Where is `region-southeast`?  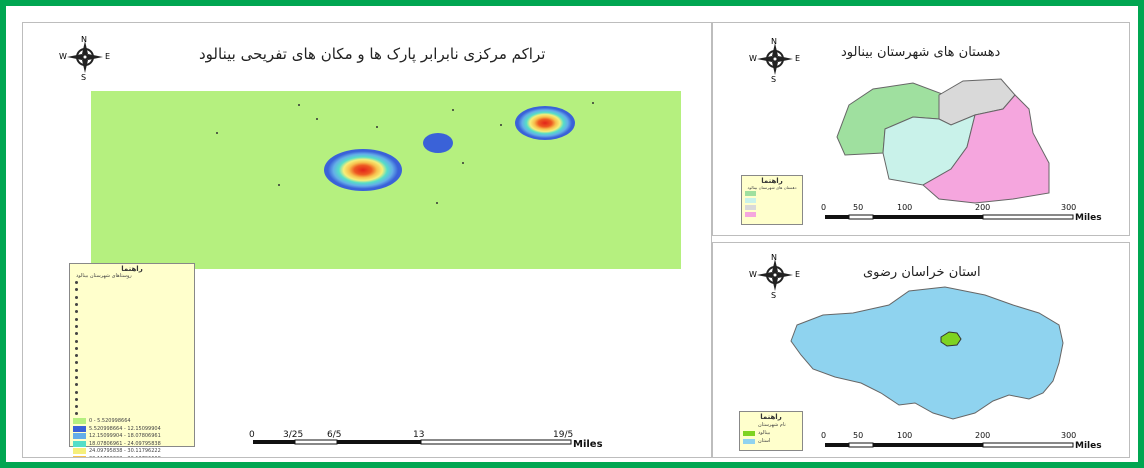 region-southeast is located at coordinates (986, 149).